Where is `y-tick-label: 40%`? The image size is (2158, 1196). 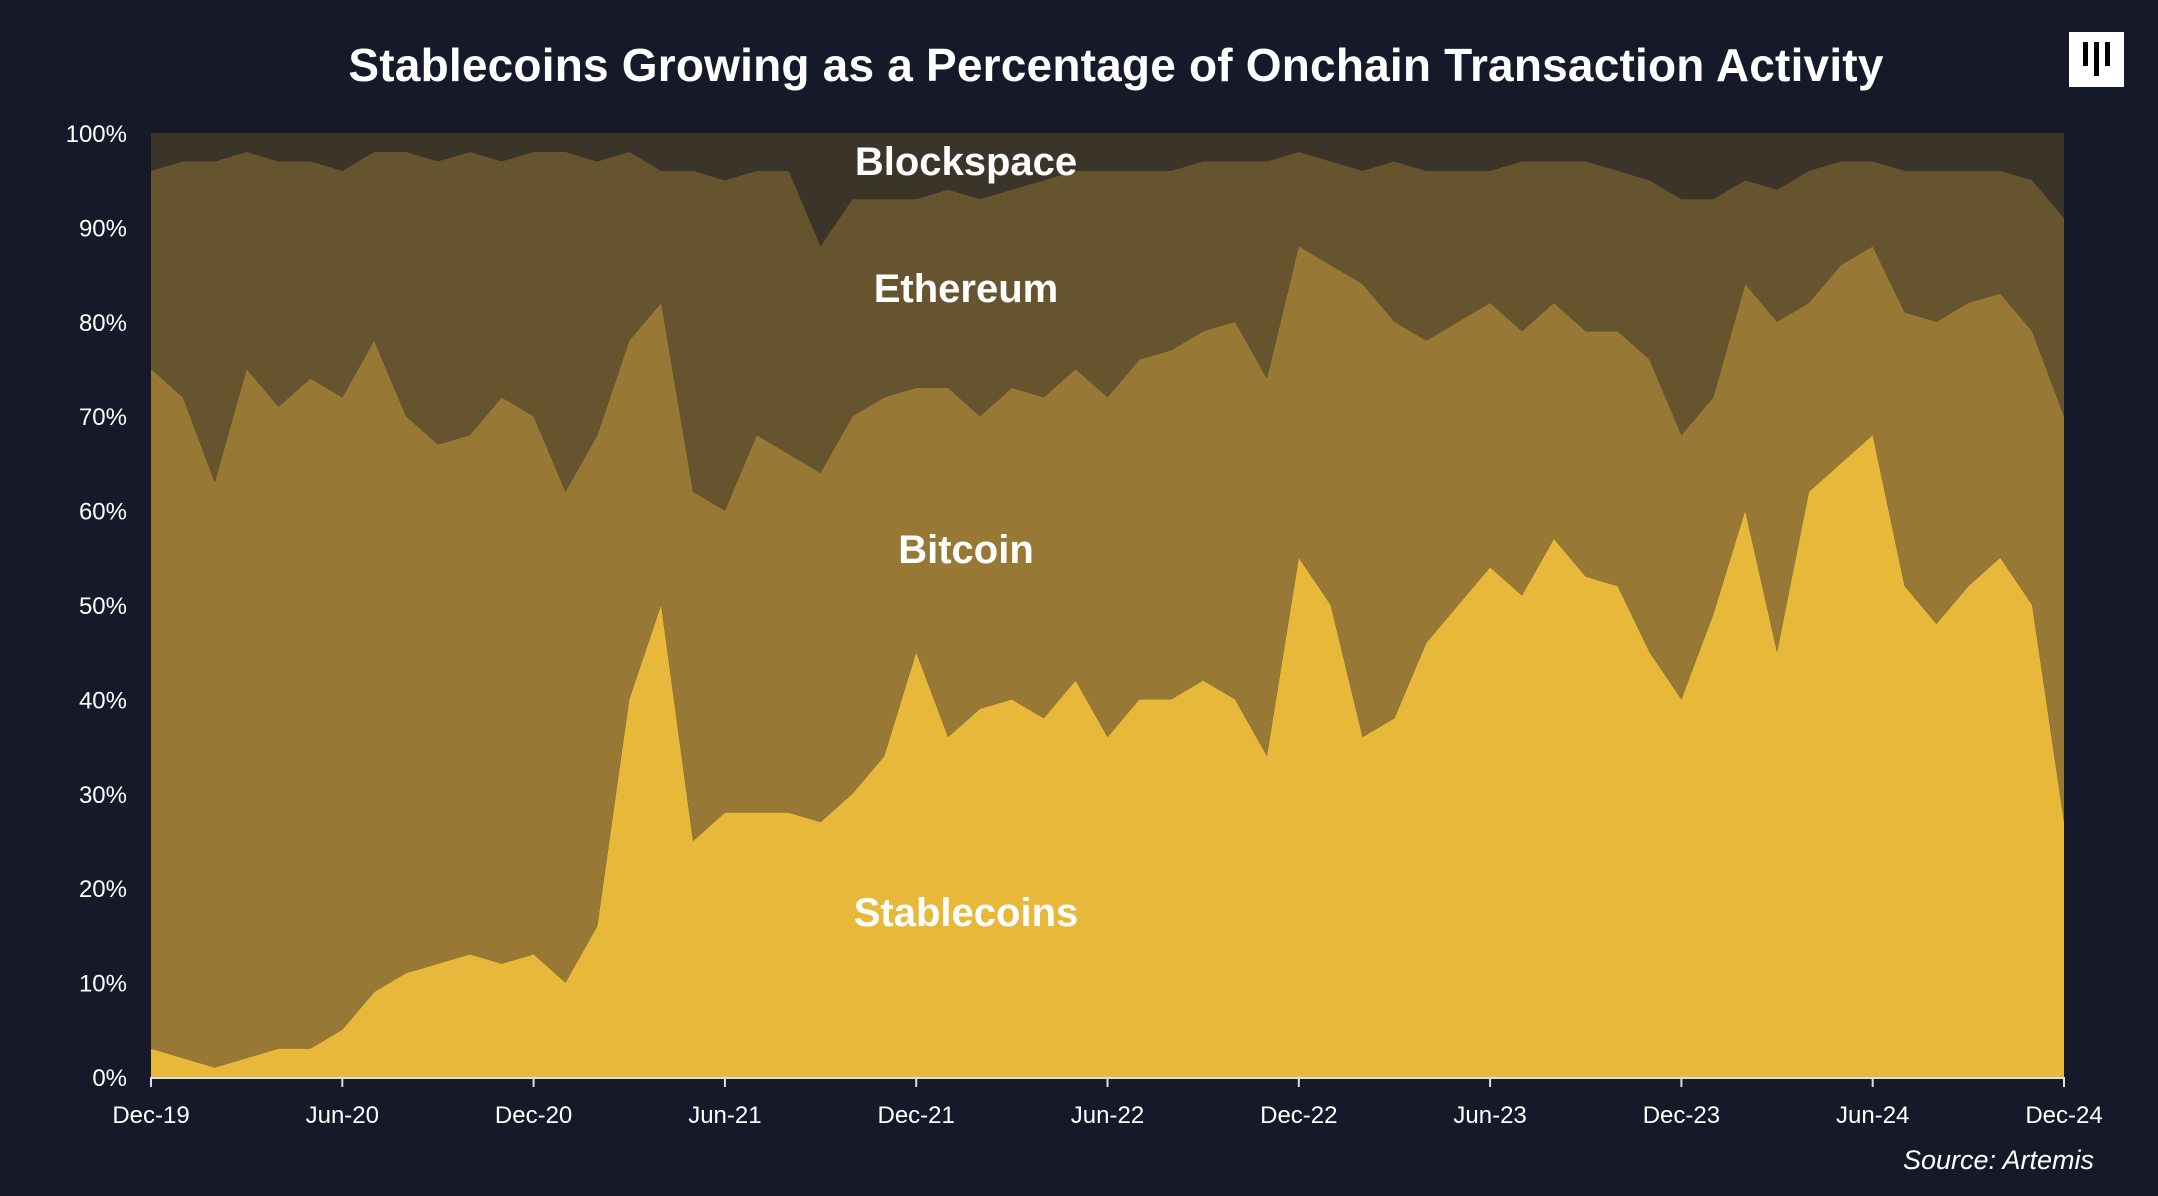 y-tick-label: 40% is located at coordinates (103, 700).